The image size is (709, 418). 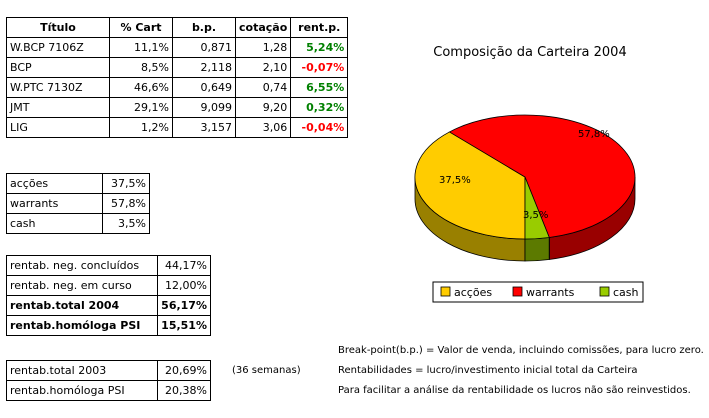 I want to click on cell-rent: 0,32%, so click(x=319, y=107).